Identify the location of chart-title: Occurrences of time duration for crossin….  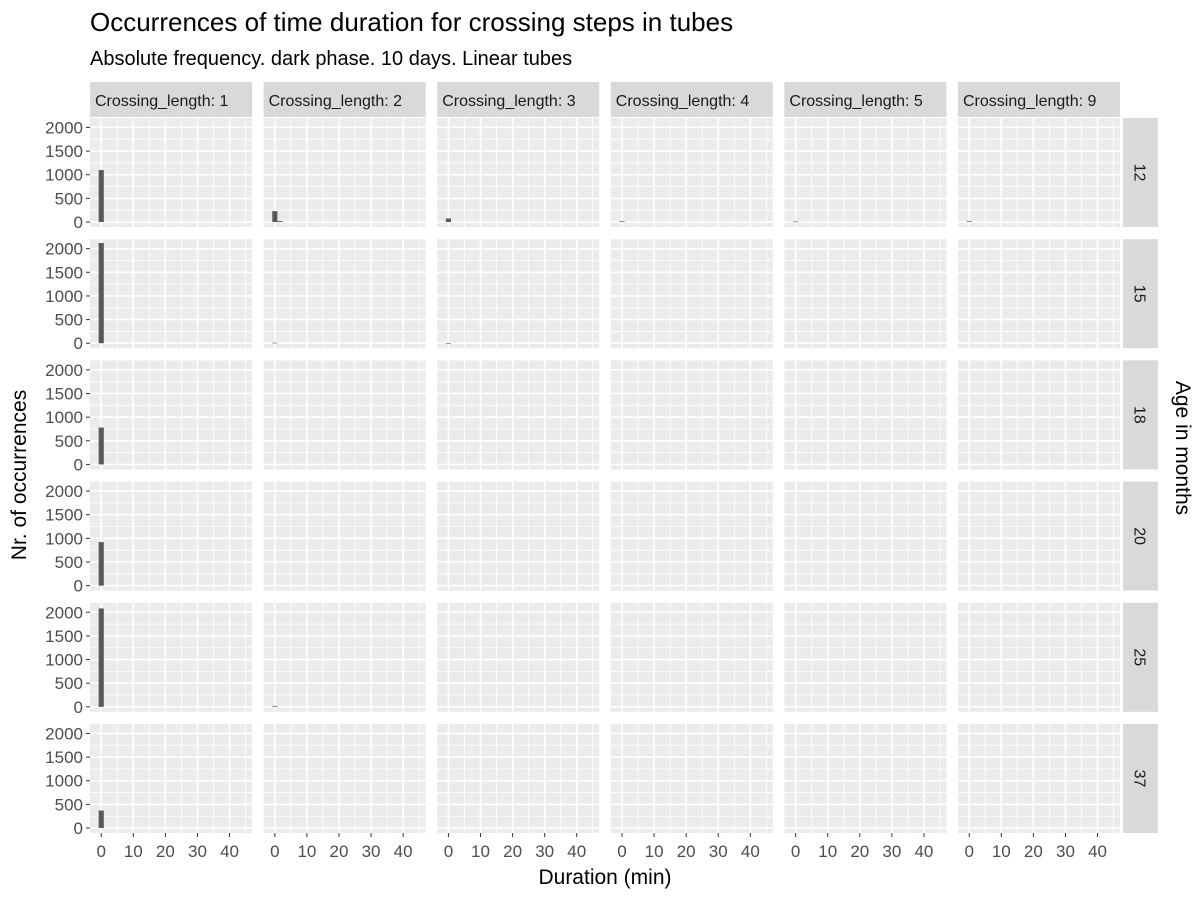
(411, 22).